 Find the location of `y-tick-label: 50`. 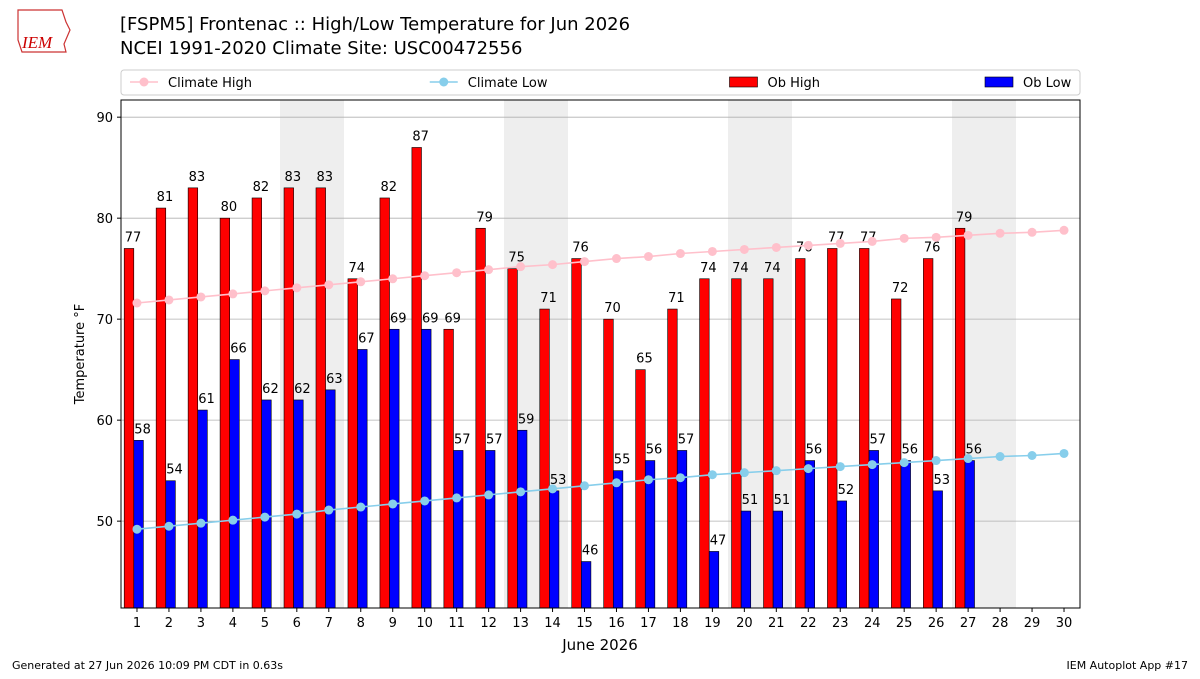

y-tick-label: 50 is located at coordinates (104, 522).